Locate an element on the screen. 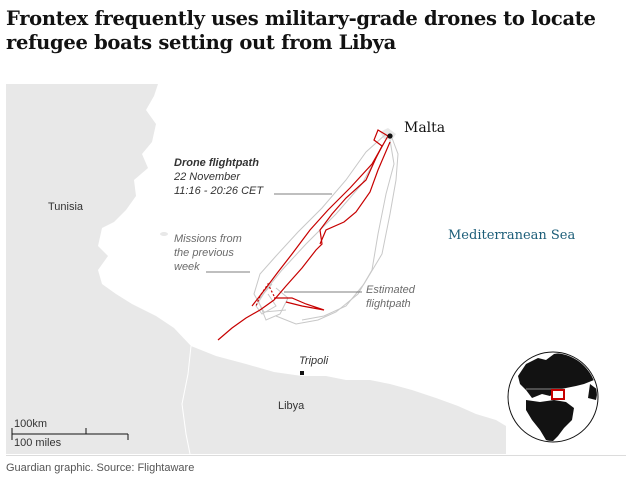 Image resolution: width=633 pixels, height=487 pixels. sea-label: Mediterranean Sea is located at coordinates (512, 235).